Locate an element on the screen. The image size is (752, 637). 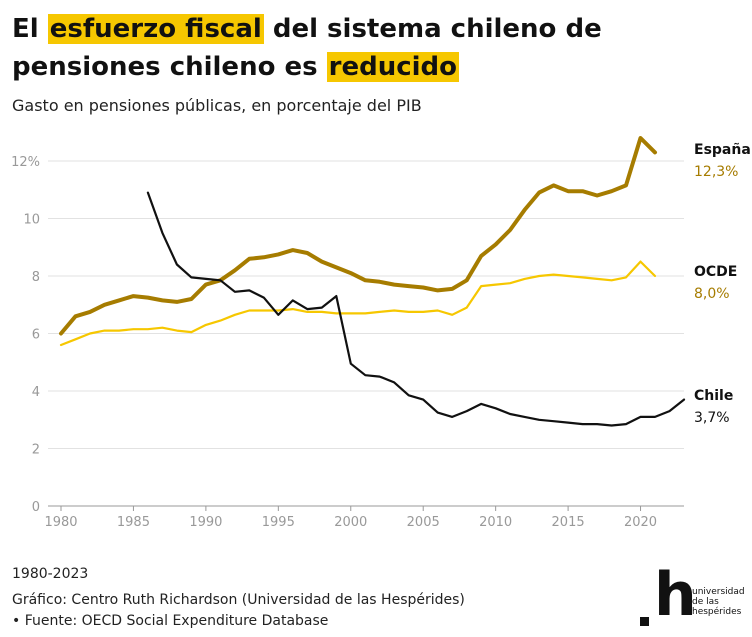
x-tick-label: 1985 is located at coordinates (133, 522).